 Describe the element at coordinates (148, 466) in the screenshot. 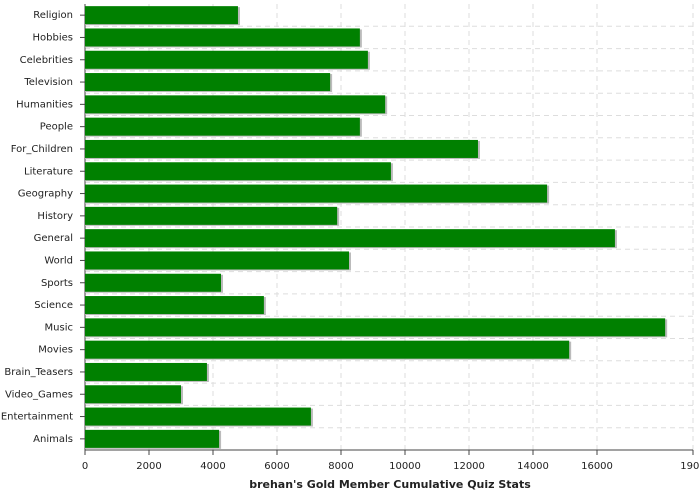

I see `x-tick-label: 2000` at that location.